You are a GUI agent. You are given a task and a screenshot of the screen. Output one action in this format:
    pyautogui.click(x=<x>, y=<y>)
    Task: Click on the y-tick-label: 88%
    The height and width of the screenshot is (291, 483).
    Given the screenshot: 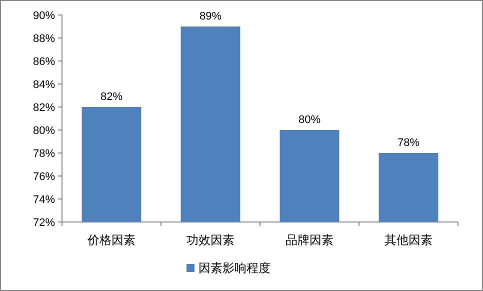 What is the action you would take?
    pyautogui.click(x=44, y=38)
    